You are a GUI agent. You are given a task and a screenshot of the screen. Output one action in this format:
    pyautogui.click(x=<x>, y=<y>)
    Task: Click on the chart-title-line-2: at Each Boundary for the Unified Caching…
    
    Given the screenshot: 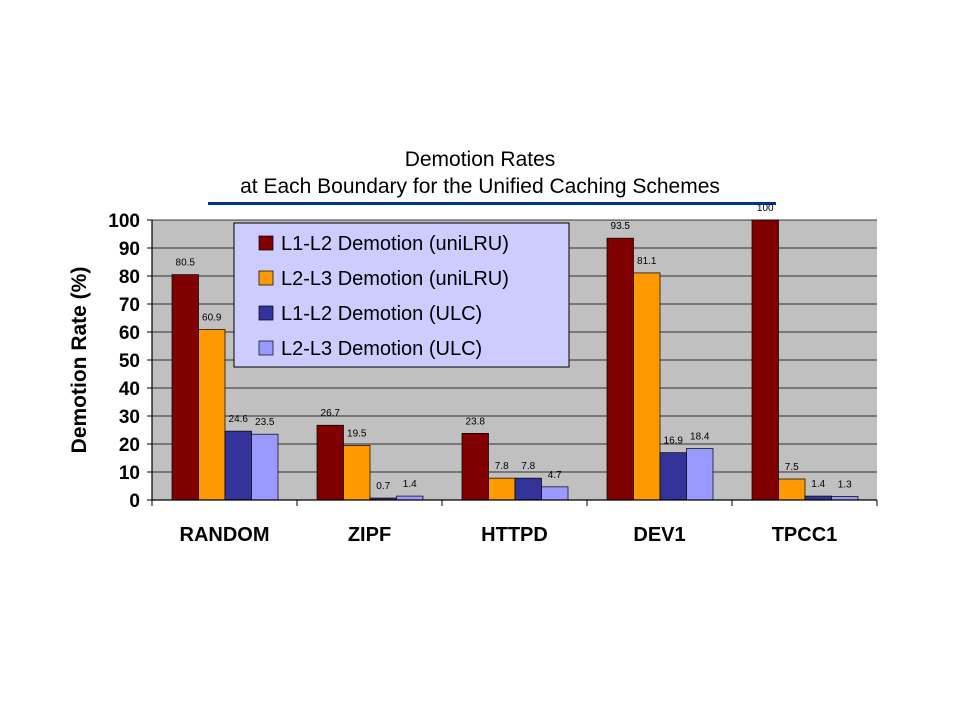 What is the action you would take?
    pyautogui.click(x=480, y=186)
    